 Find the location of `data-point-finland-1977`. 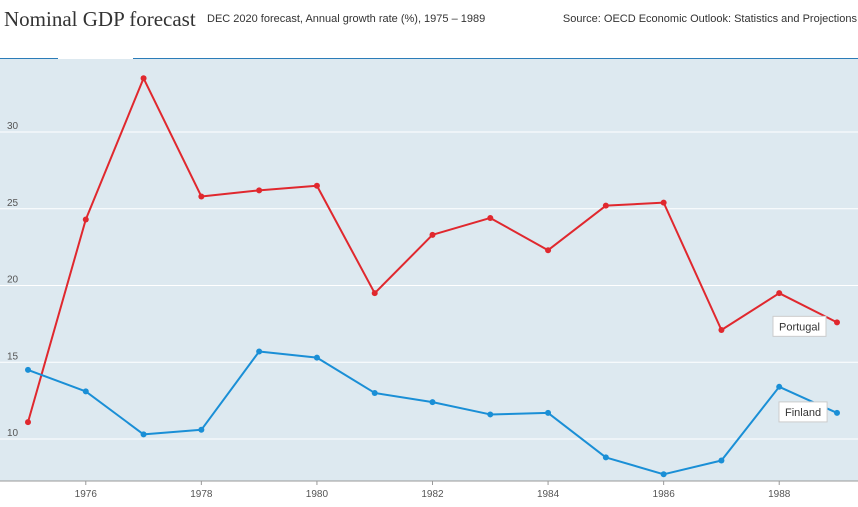

data-point-finland-1977 is located at coordinates (143, 434).